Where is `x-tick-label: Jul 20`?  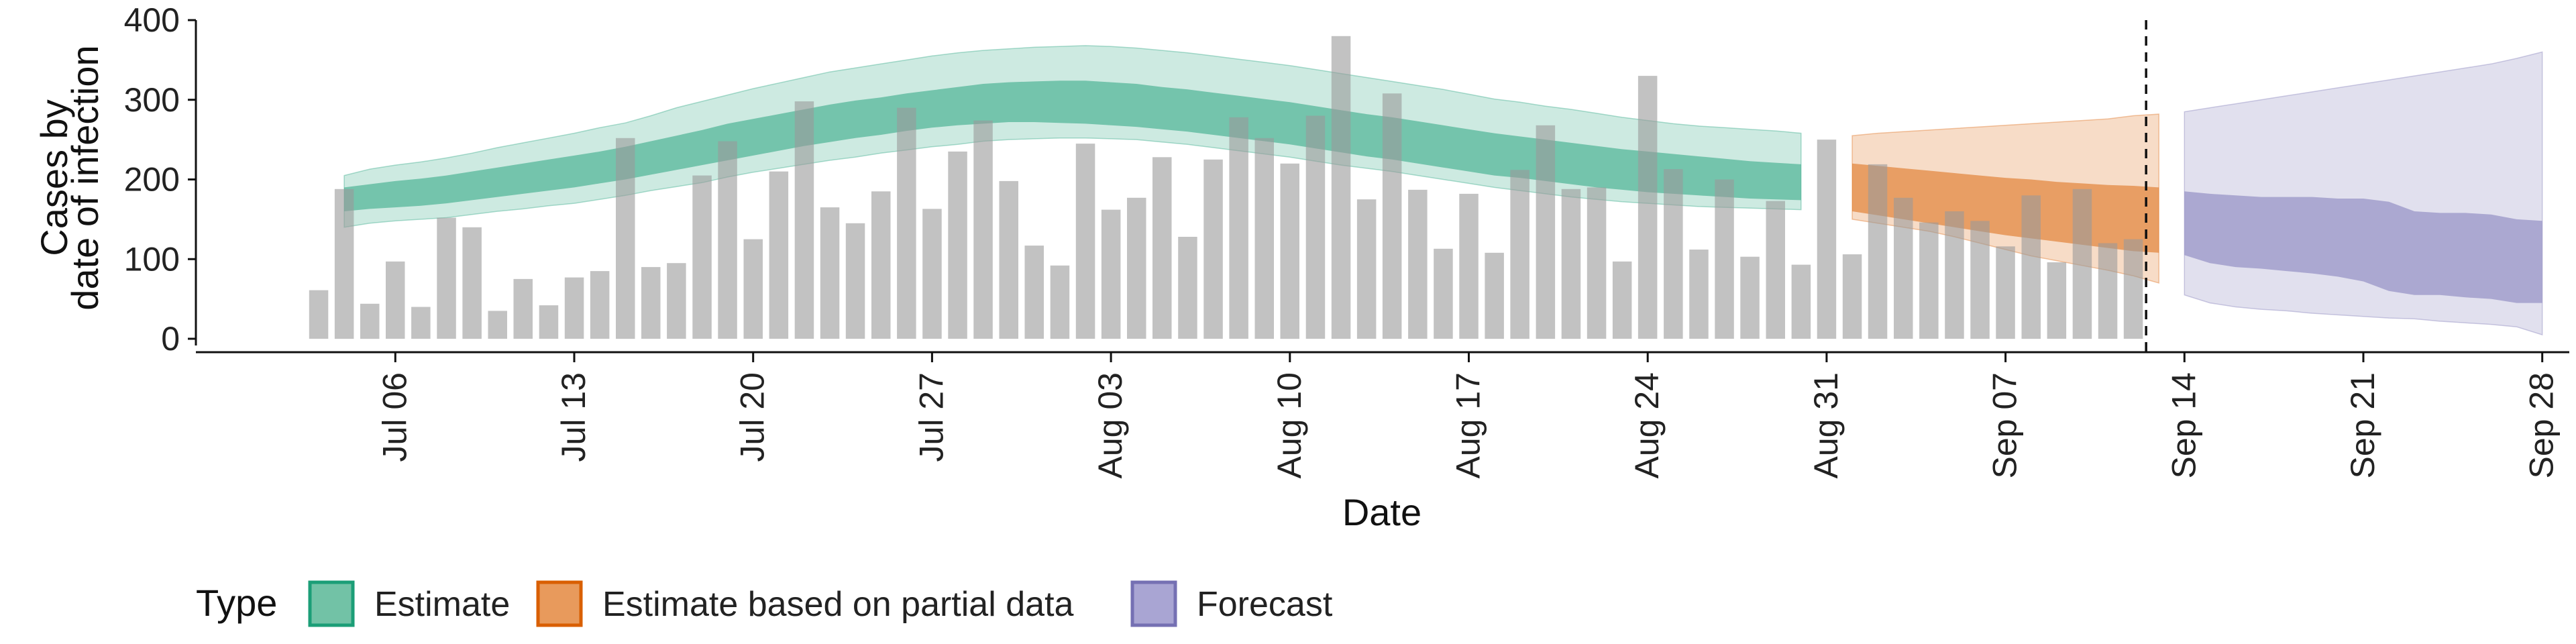 x-tick-label: Jul 20 is located at coordinates (752, 417).